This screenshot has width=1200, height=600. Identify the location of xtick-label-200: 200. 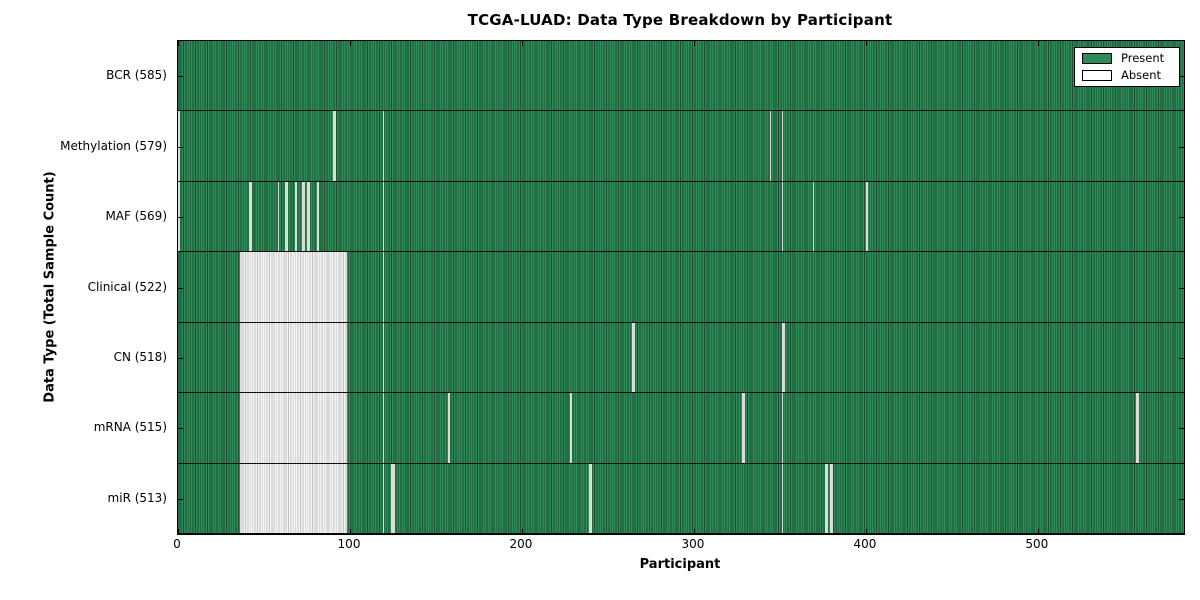
(521, 544).